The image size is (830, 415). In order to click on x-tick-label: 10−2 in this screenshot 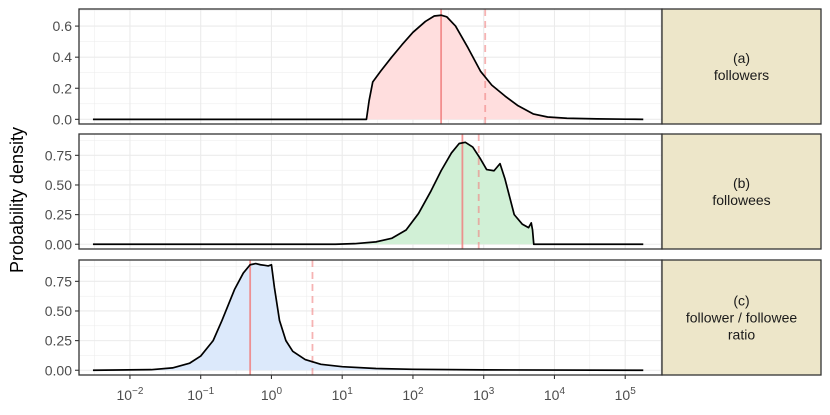, I will do `click(129, 394)`.